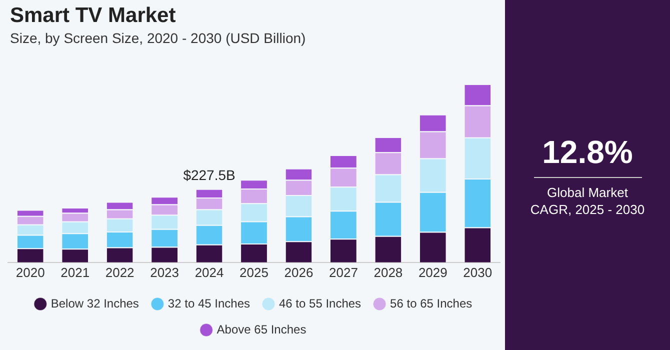 Image resolution: width=670 pixels, height=350 pixels. Describe the element at coordinates (94, 303) in the screenshot. I see `legend-label: Below 32 Inches` at that location.